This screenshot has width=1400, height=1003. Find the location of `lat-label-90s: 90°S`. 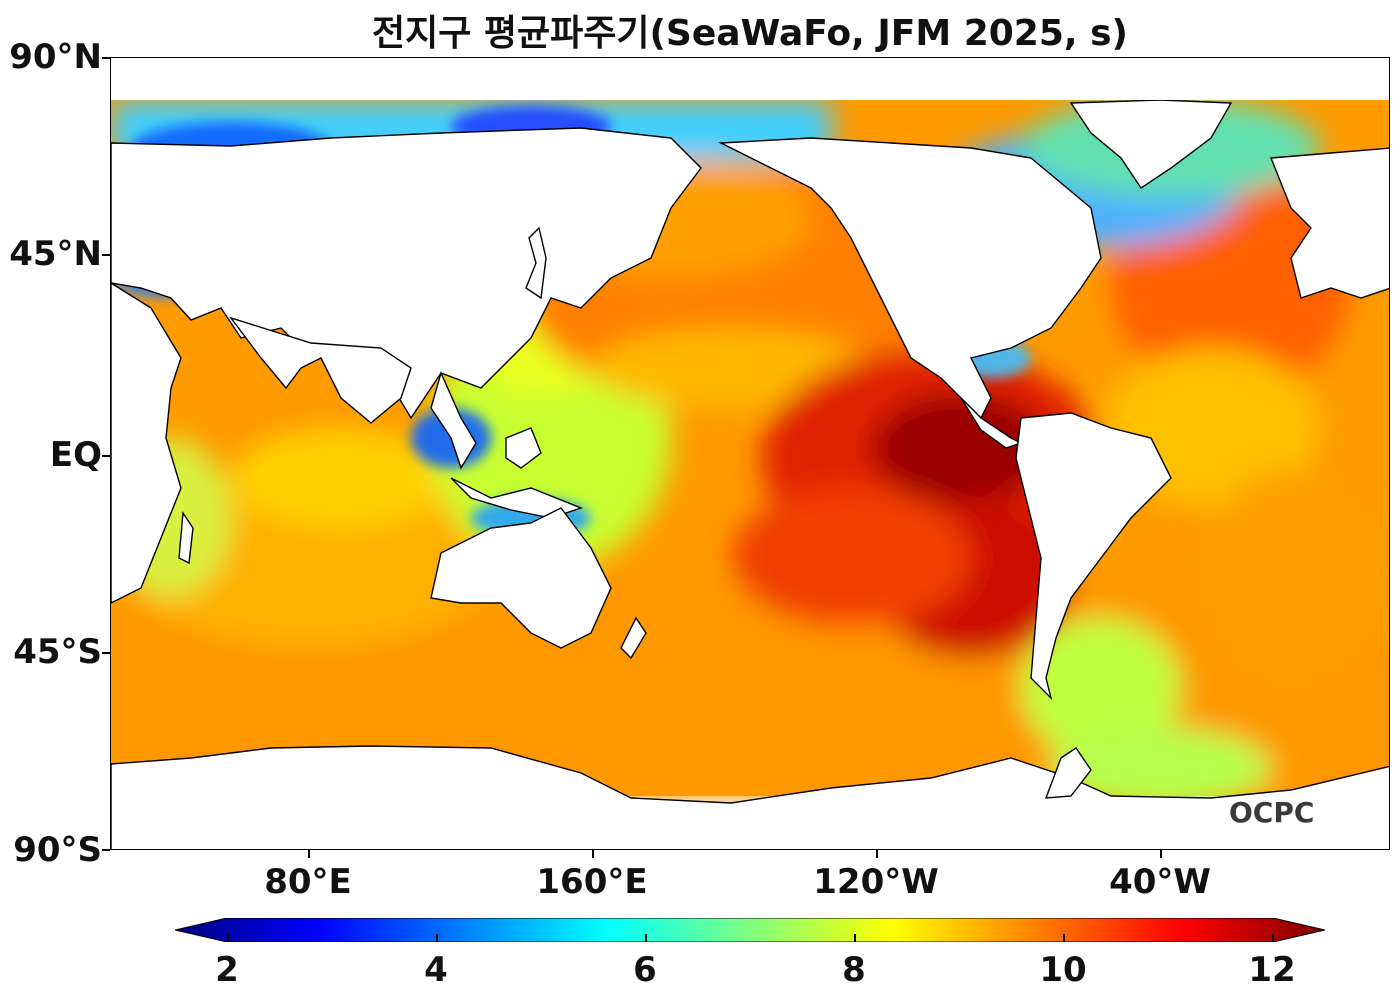

lat-label-90s: 90°S is located at coordinates (57, 850).